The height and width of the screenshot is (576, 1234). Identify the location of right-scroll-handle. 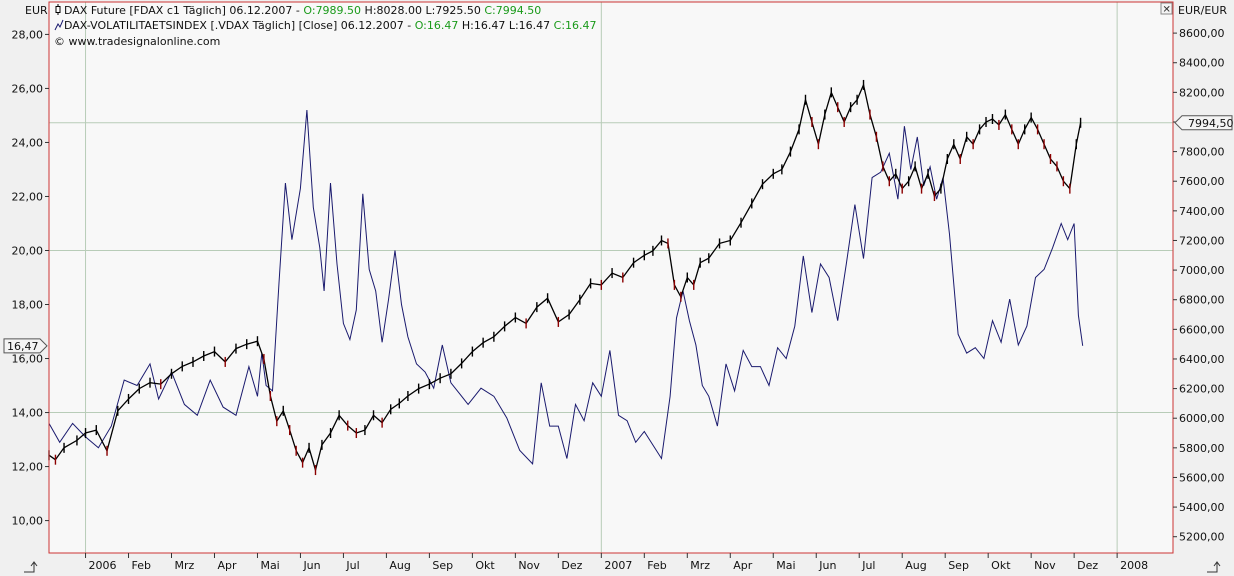
(1214, 567).